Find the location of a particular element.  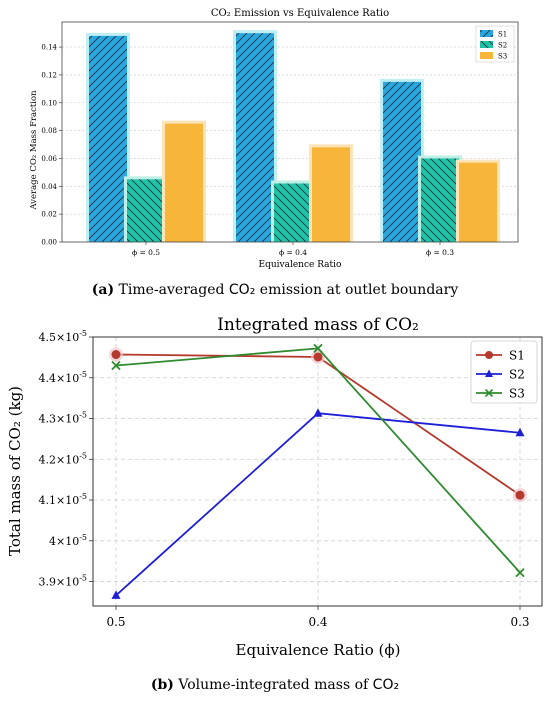

caption-a-rest: emission at outlet boundary is located at coordinates (359, 290).